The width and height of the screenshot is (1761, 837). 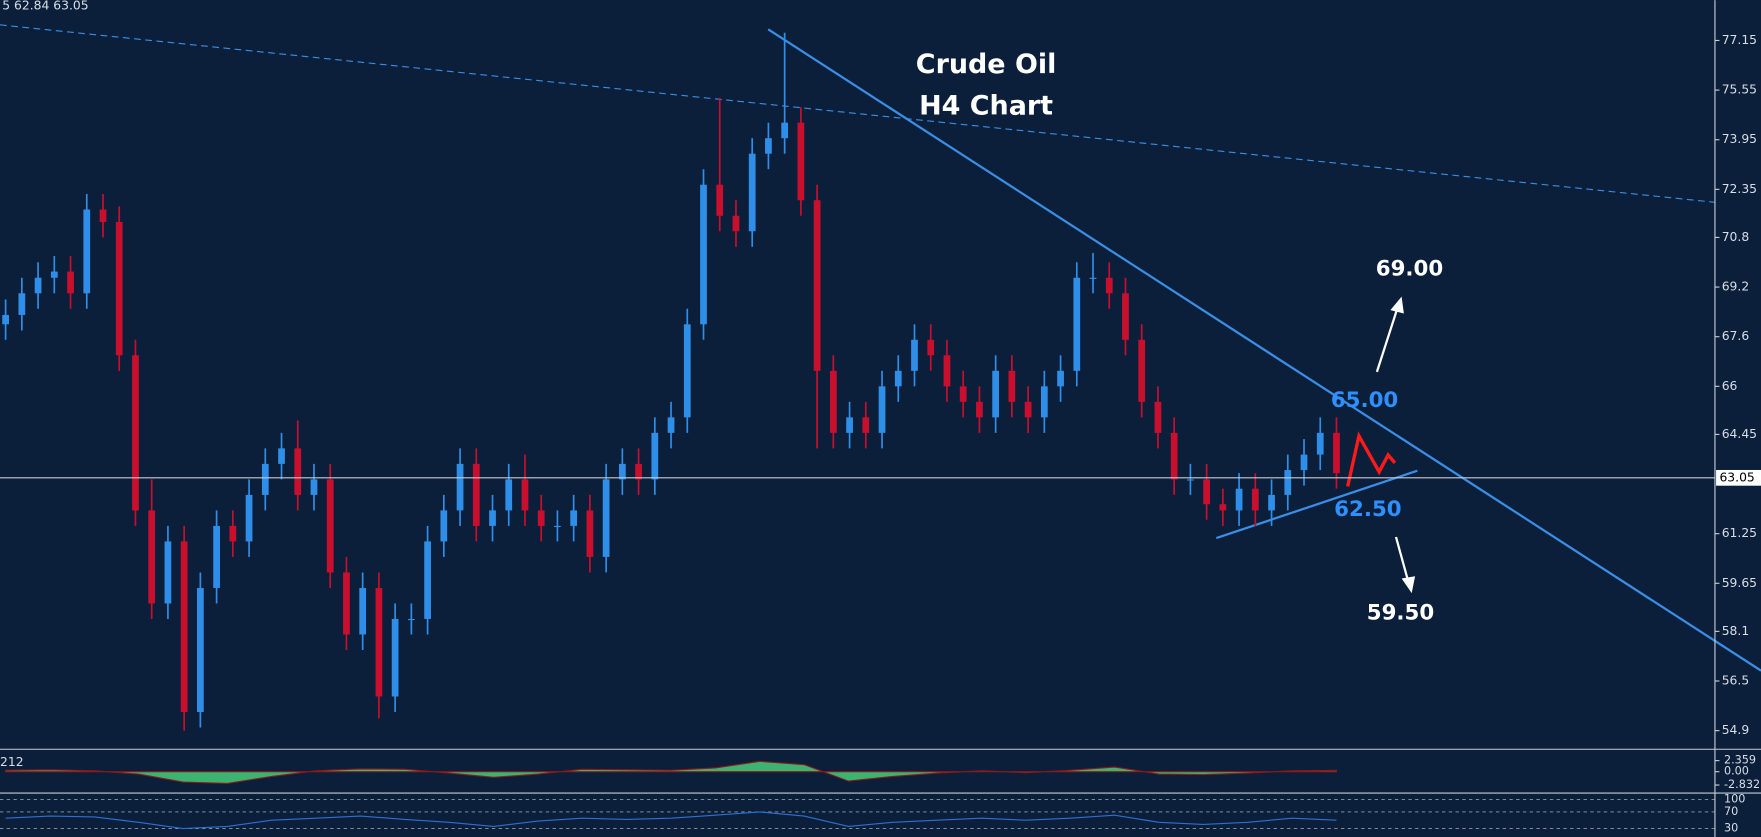 What do you see at coordinates (1387, 339) in the screenshot?
I see `arrow-up` at bounding box center [1387, 339].